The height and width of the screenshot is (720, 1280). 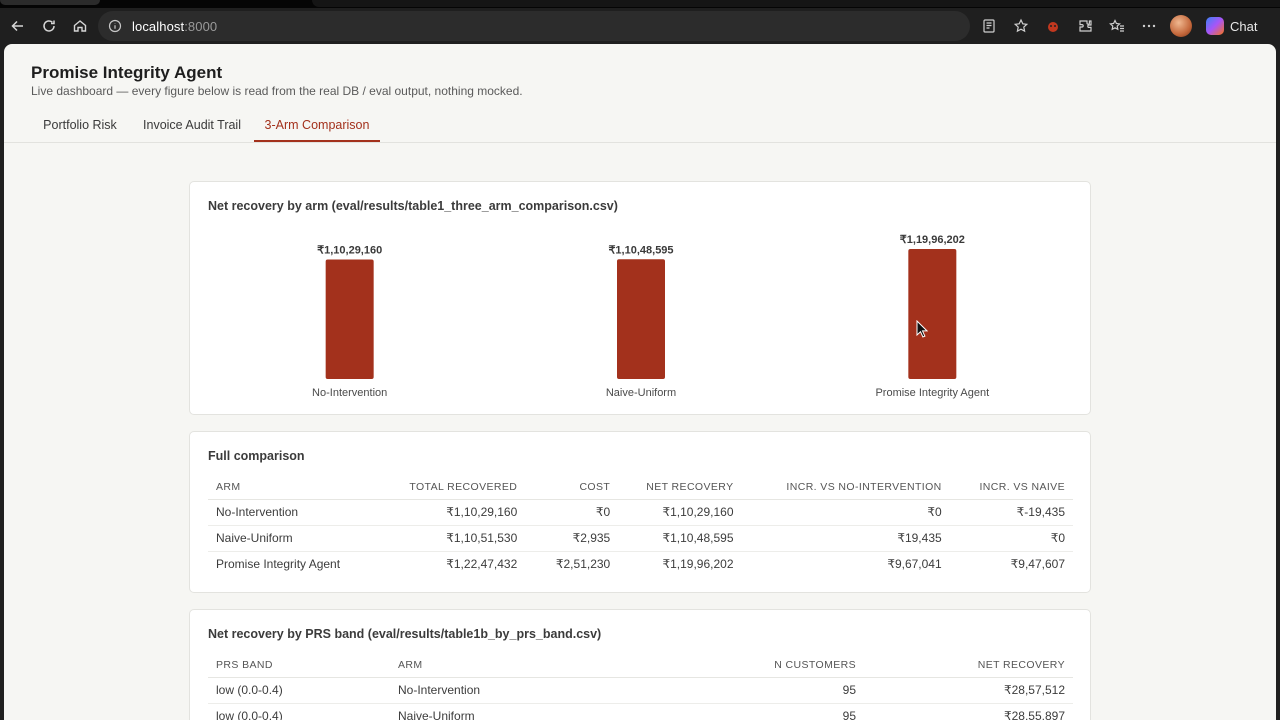 I want to click on avatar, so click(x=1181, y=26).